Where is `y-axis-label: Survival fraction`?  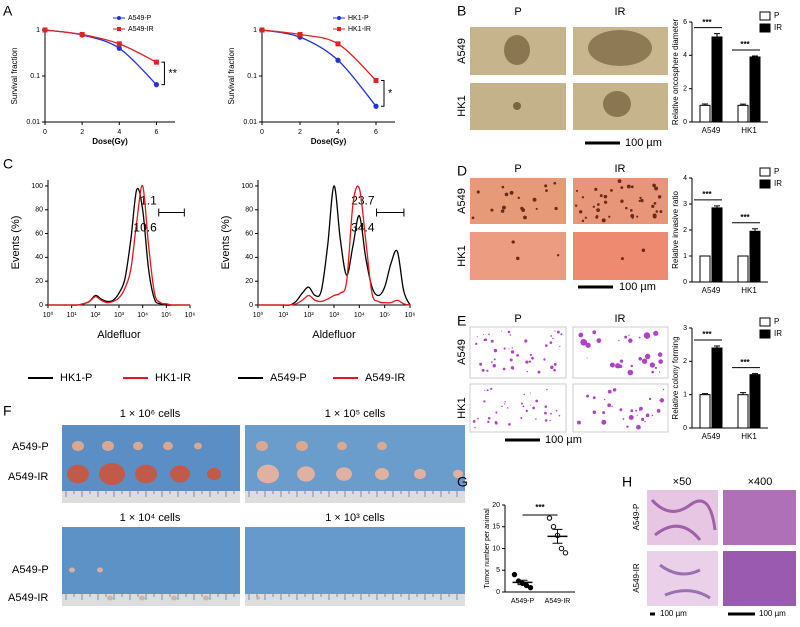
y-axis-label: Survival fraction is located at coordinates (231, 76).